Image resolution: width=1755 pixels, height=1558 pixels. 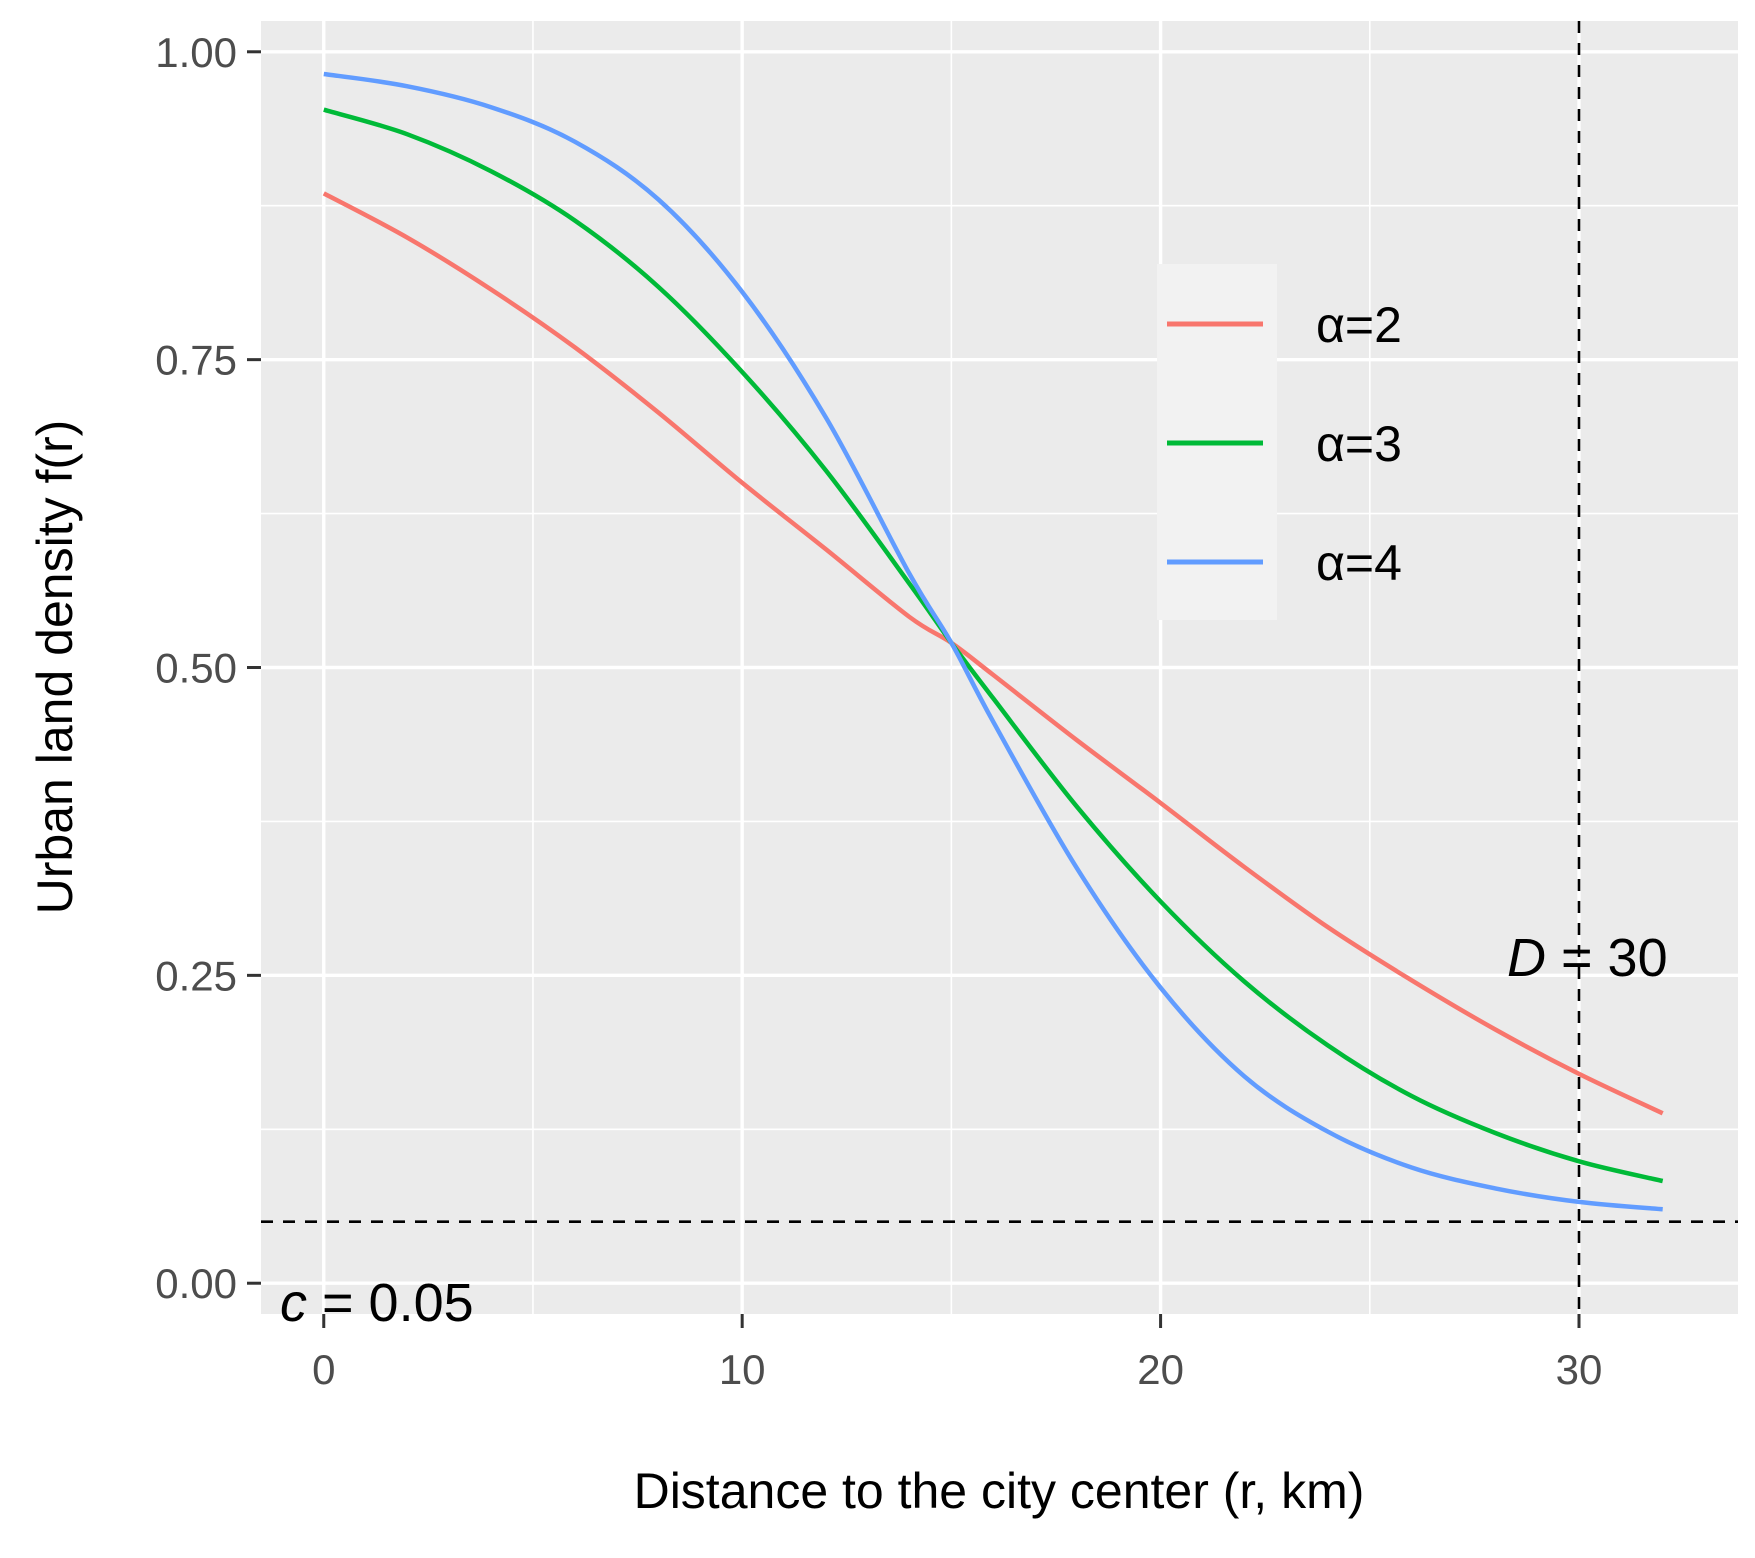 I want to click on annotation-c-threshold: c = 0.05, so click(x=377, y=1303).